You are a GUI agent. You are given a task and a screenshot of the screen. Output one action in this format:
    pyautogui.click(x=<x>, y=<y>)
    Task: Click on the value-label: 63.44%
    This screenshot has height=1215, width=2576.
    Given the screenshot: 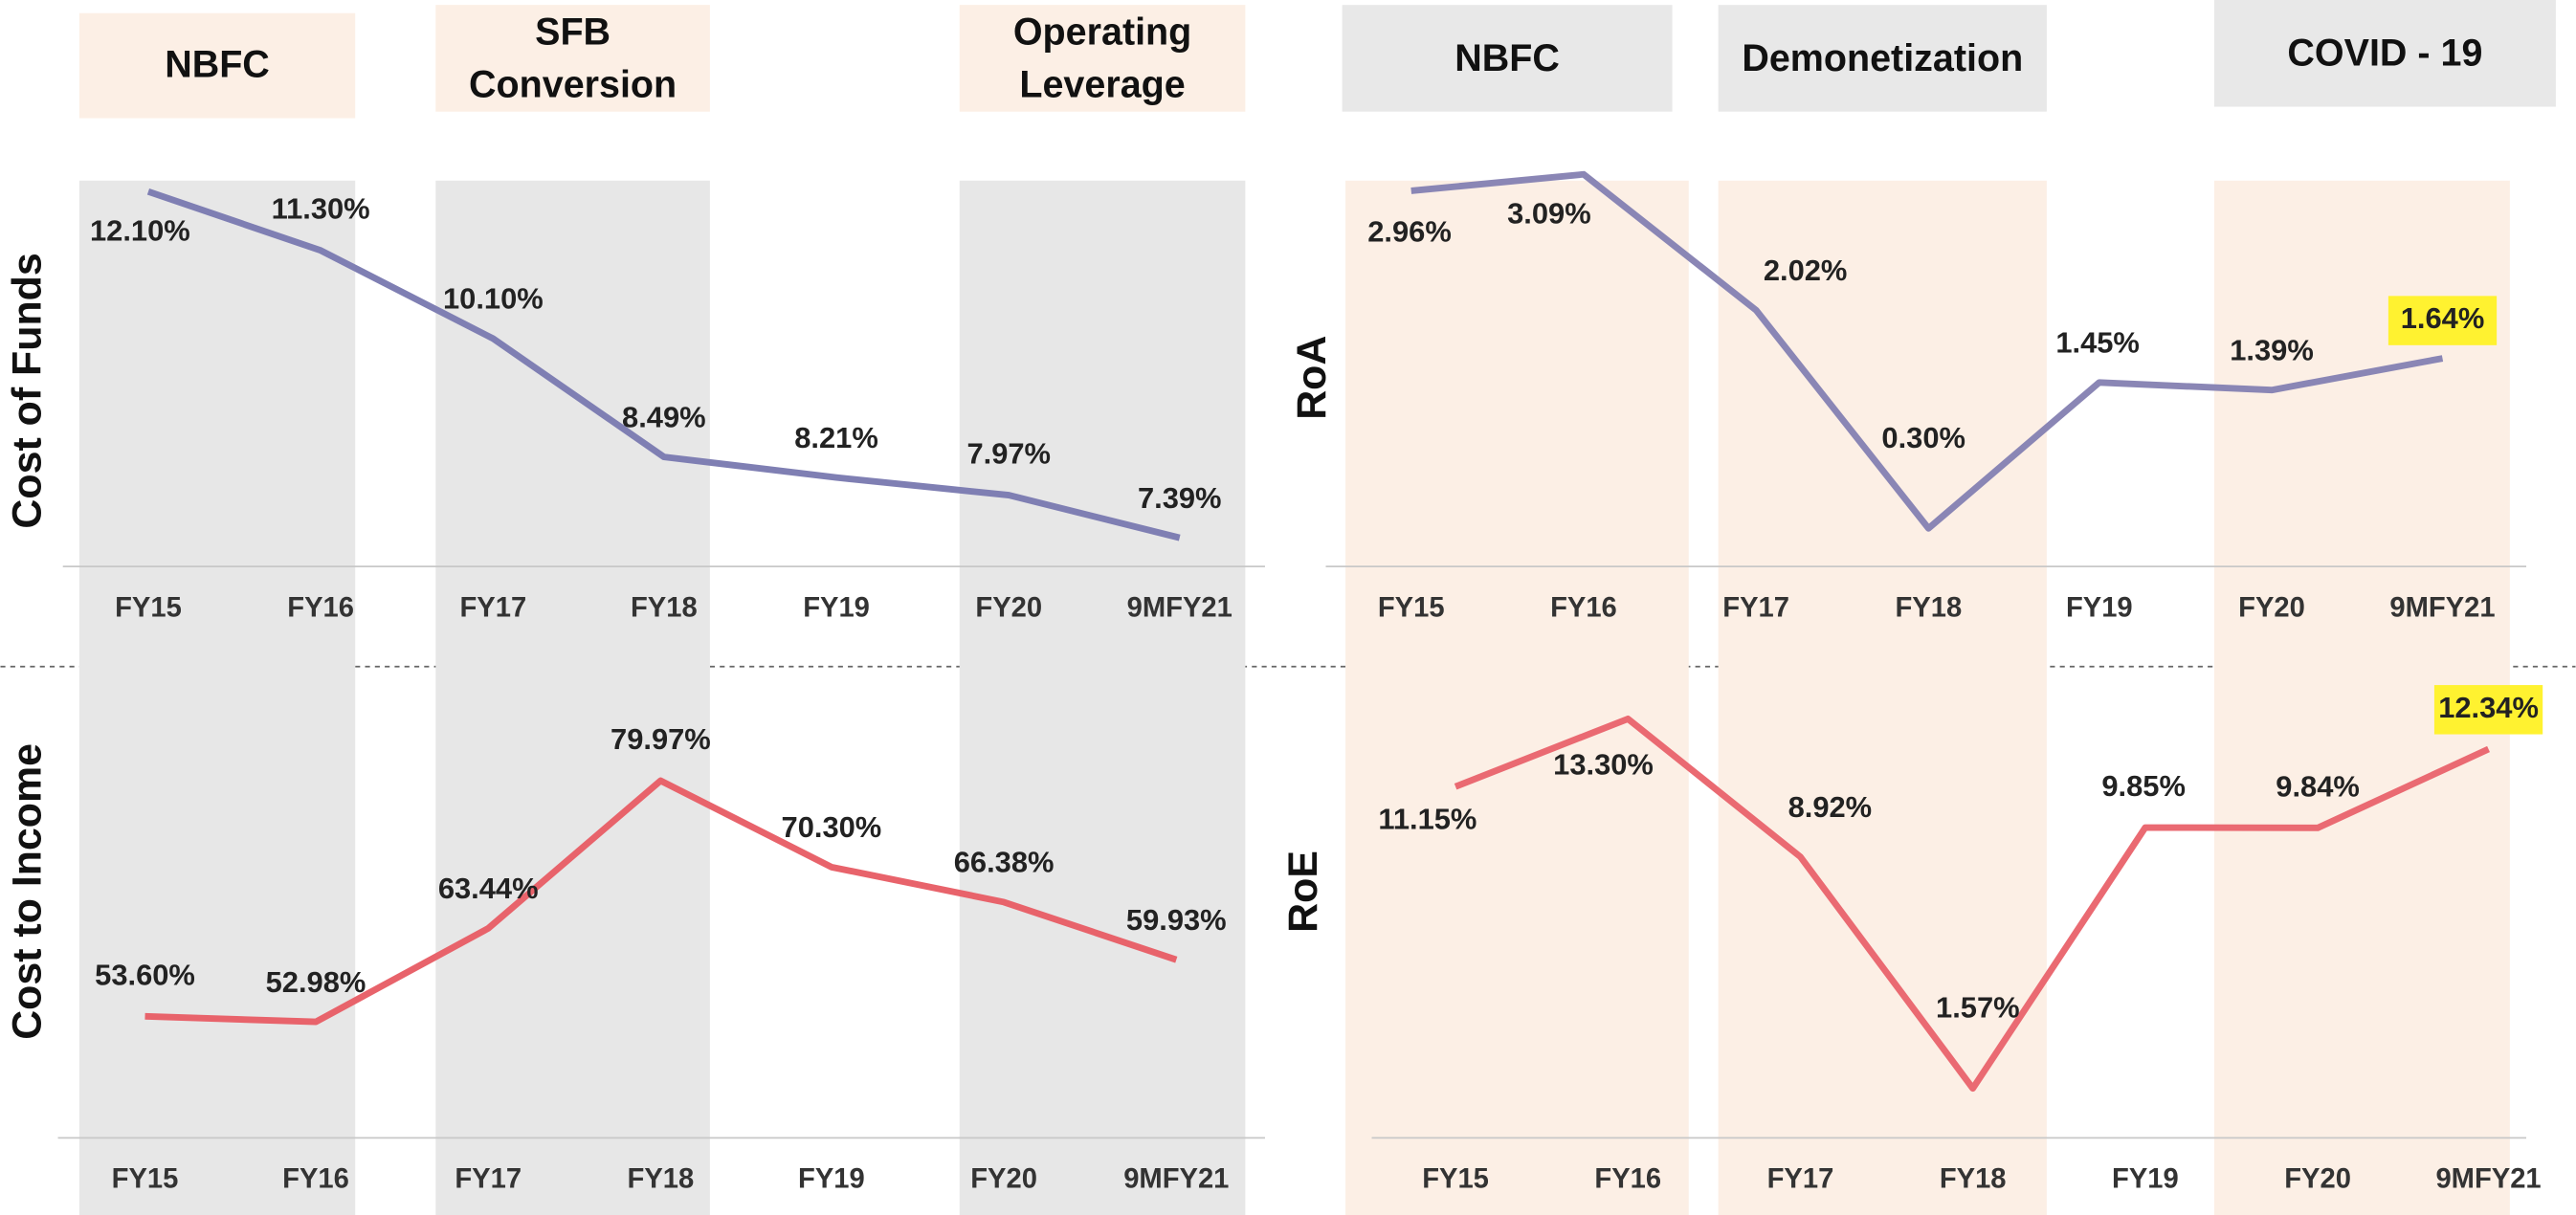 What is the action you would take?
    pyautogui.click(x=488, y=888)
    